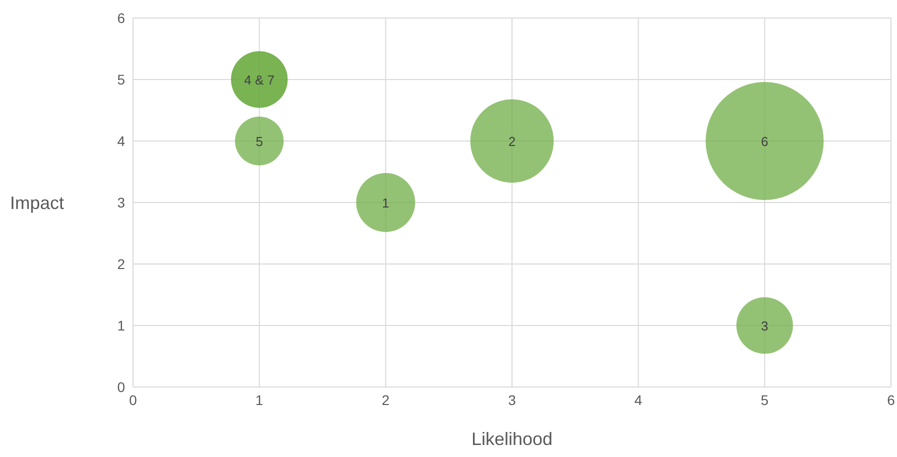  Describe the element at coordinates (764, 141) in the screenshot. I see `series-label: 6` at that location.